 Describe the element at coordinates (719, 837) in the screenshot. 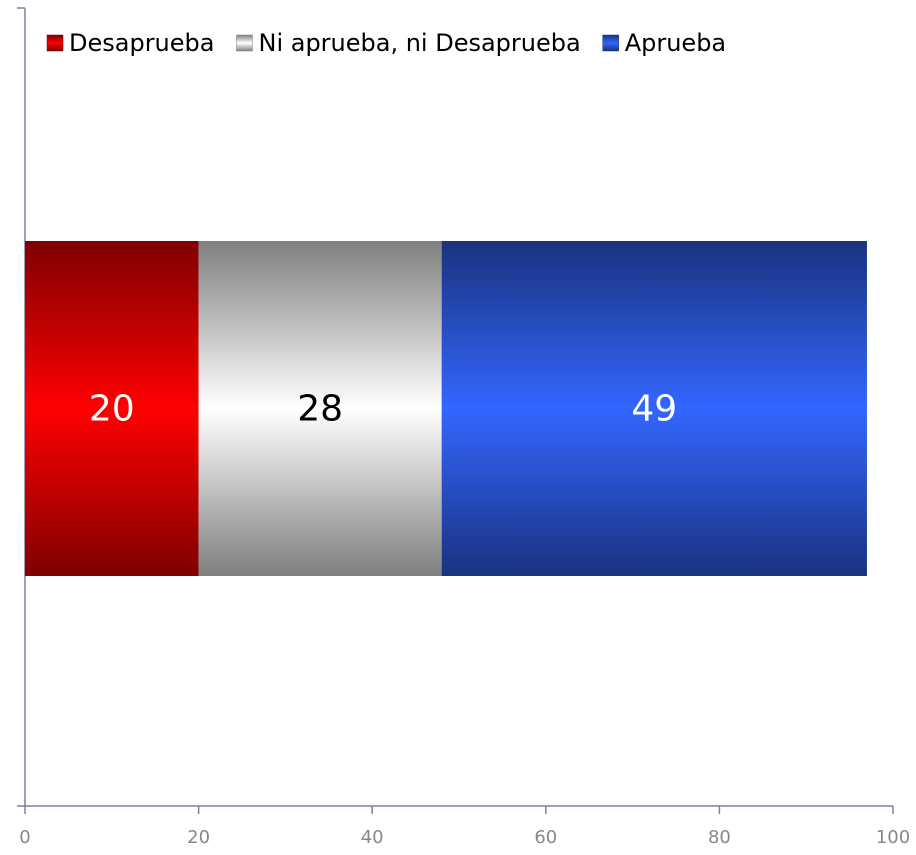

I see `x-tick-label: 80` at that location.